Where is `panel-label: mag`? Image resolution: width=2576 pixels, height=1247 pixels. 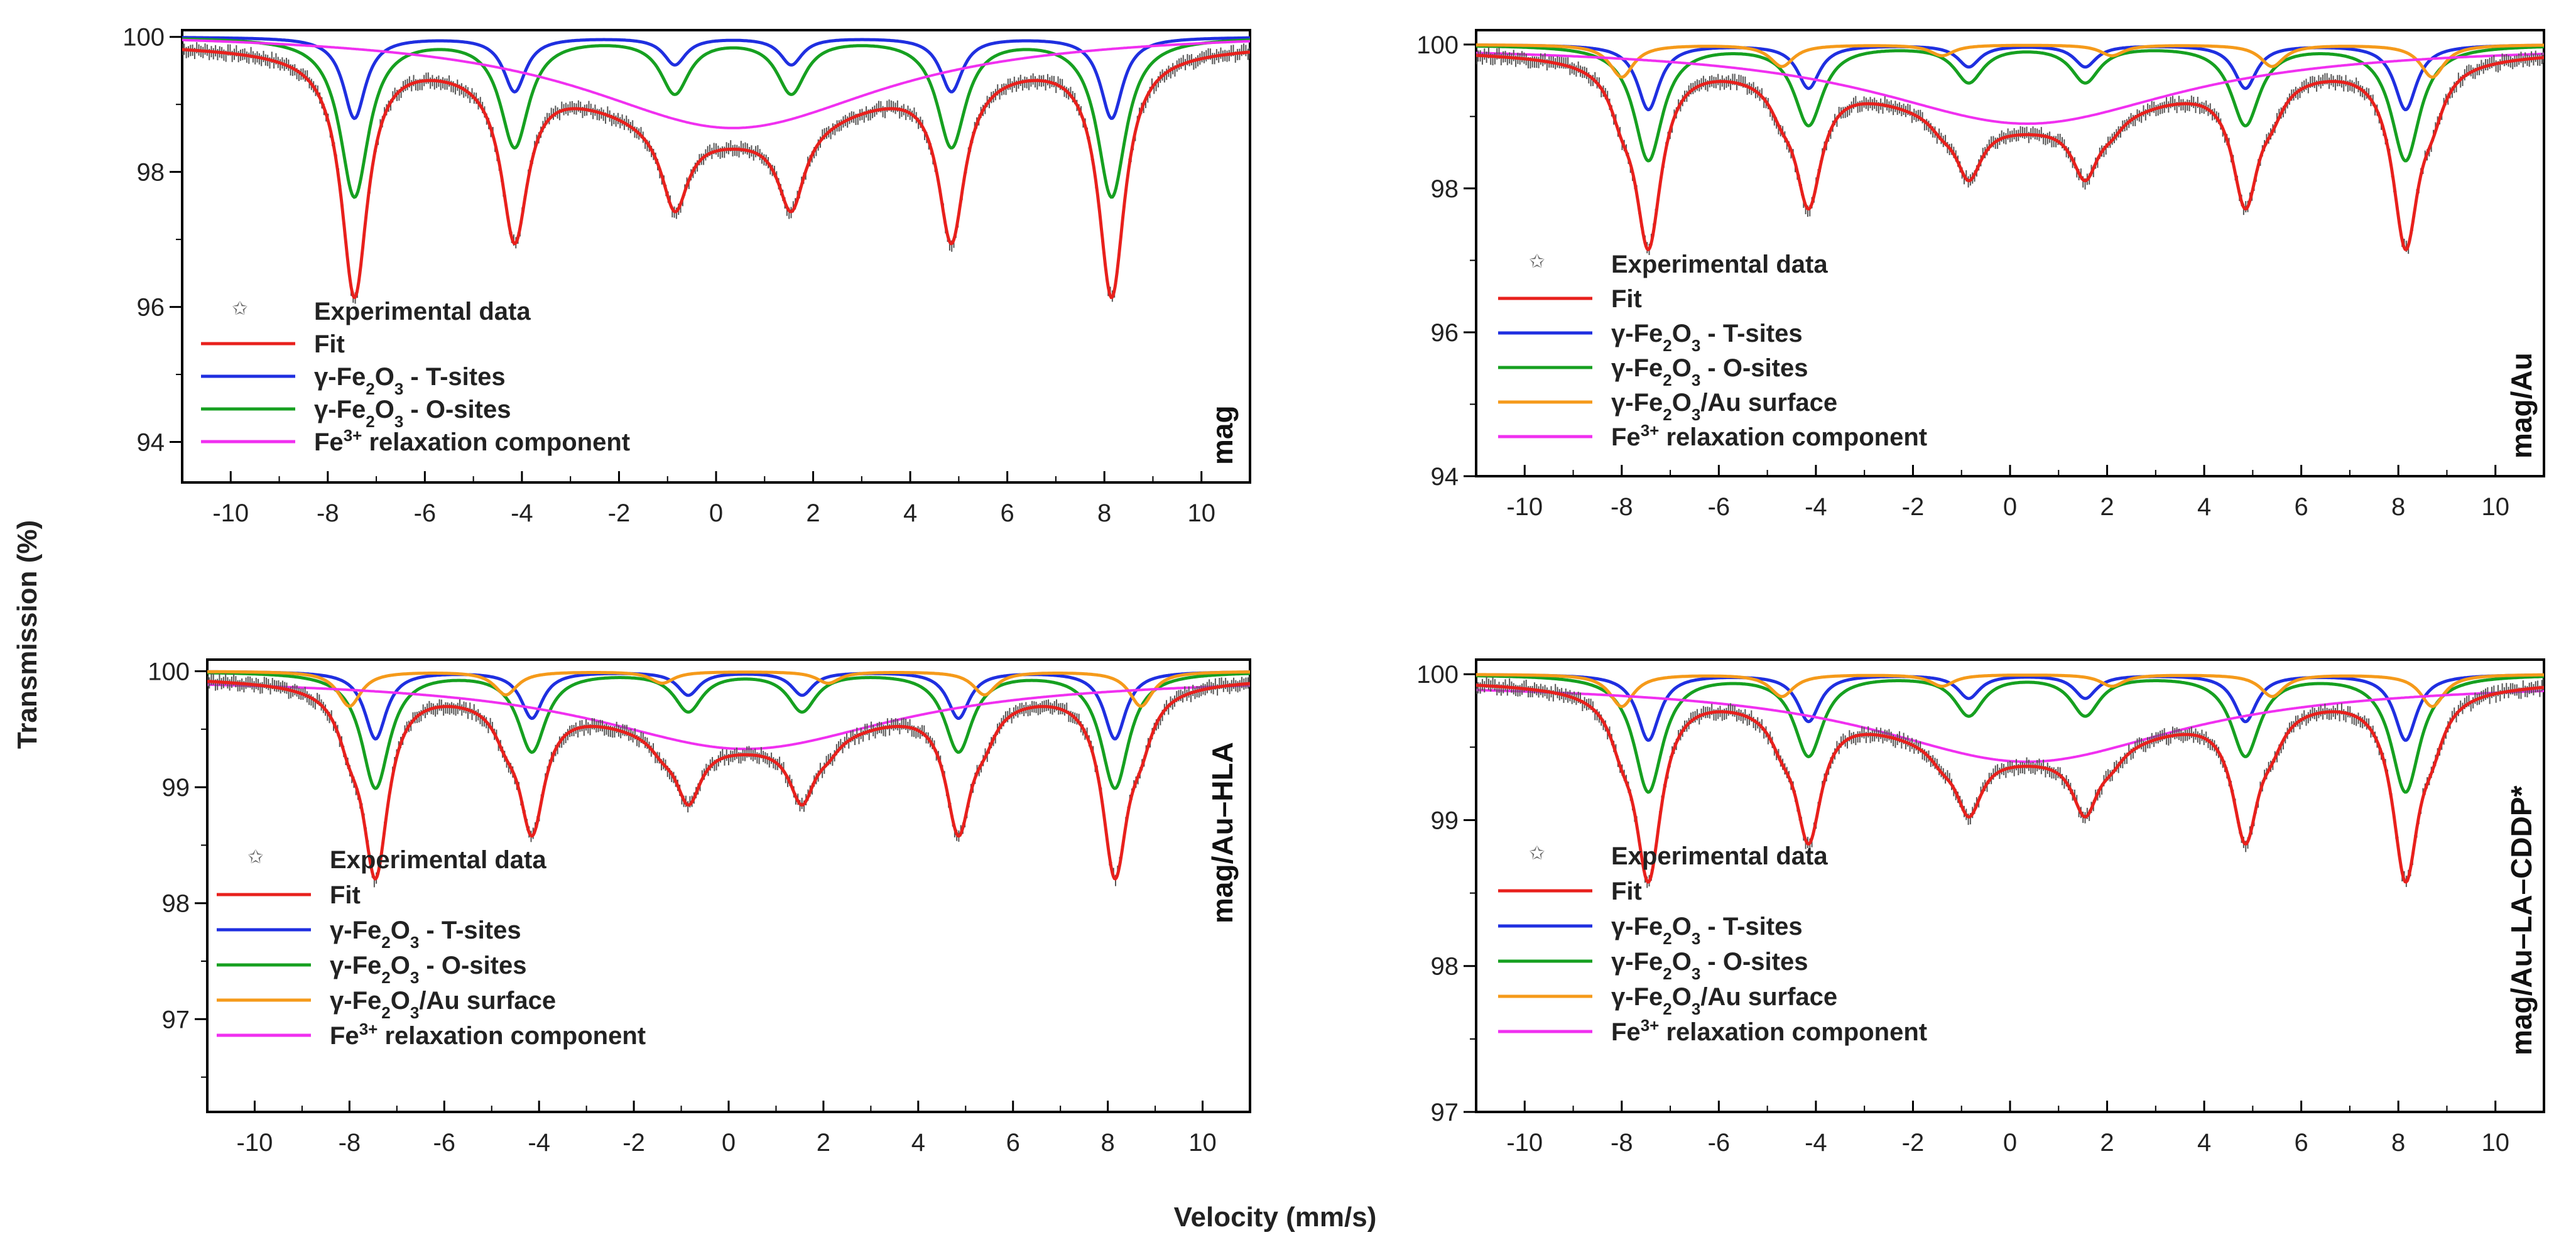 panel-label: mag is located at coordinates (1222, 435).